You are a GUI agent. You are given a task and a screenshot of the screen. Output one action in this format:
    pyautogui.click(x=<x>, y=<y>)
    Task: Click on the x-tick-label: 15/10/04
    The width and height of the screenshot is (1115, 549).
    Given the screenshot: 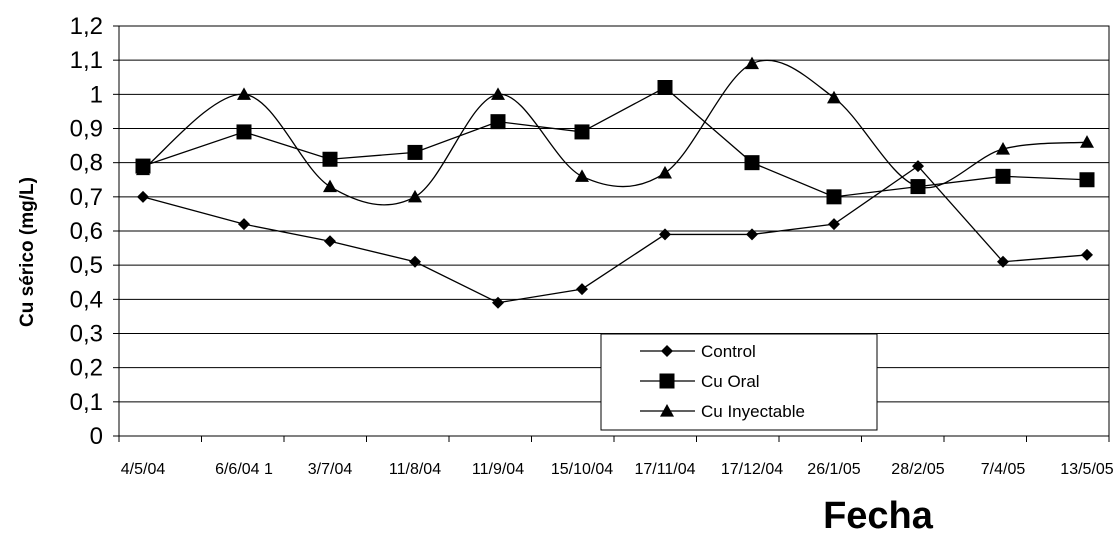 What is the action you would take?
    pyautogui.click(x=582, y=469)
    